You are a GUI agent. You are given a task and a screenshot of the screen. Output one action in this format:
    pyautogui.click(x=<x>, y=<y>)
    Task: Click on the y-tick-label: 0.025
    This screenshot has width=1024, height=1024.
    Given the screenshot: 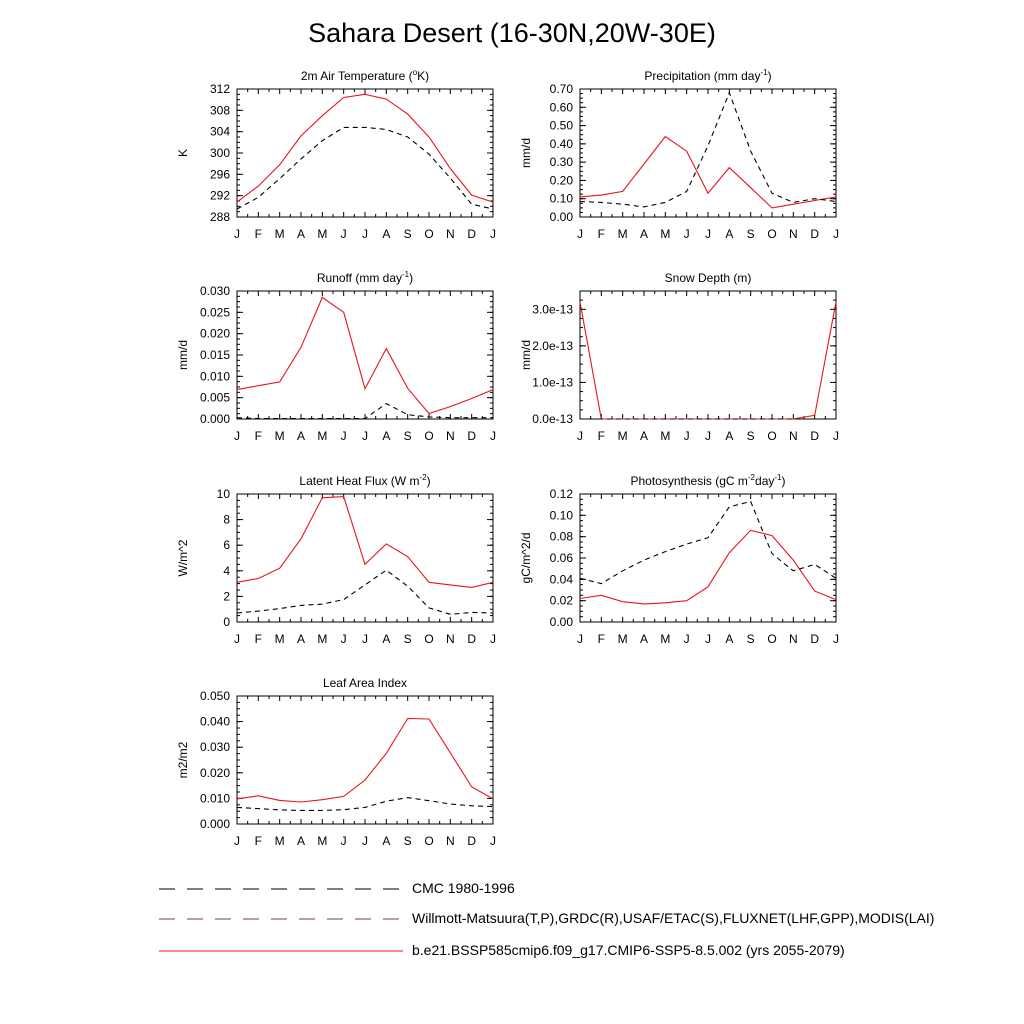 What is the action you would take?
    pyautogui.click(x=215, y=312)
    